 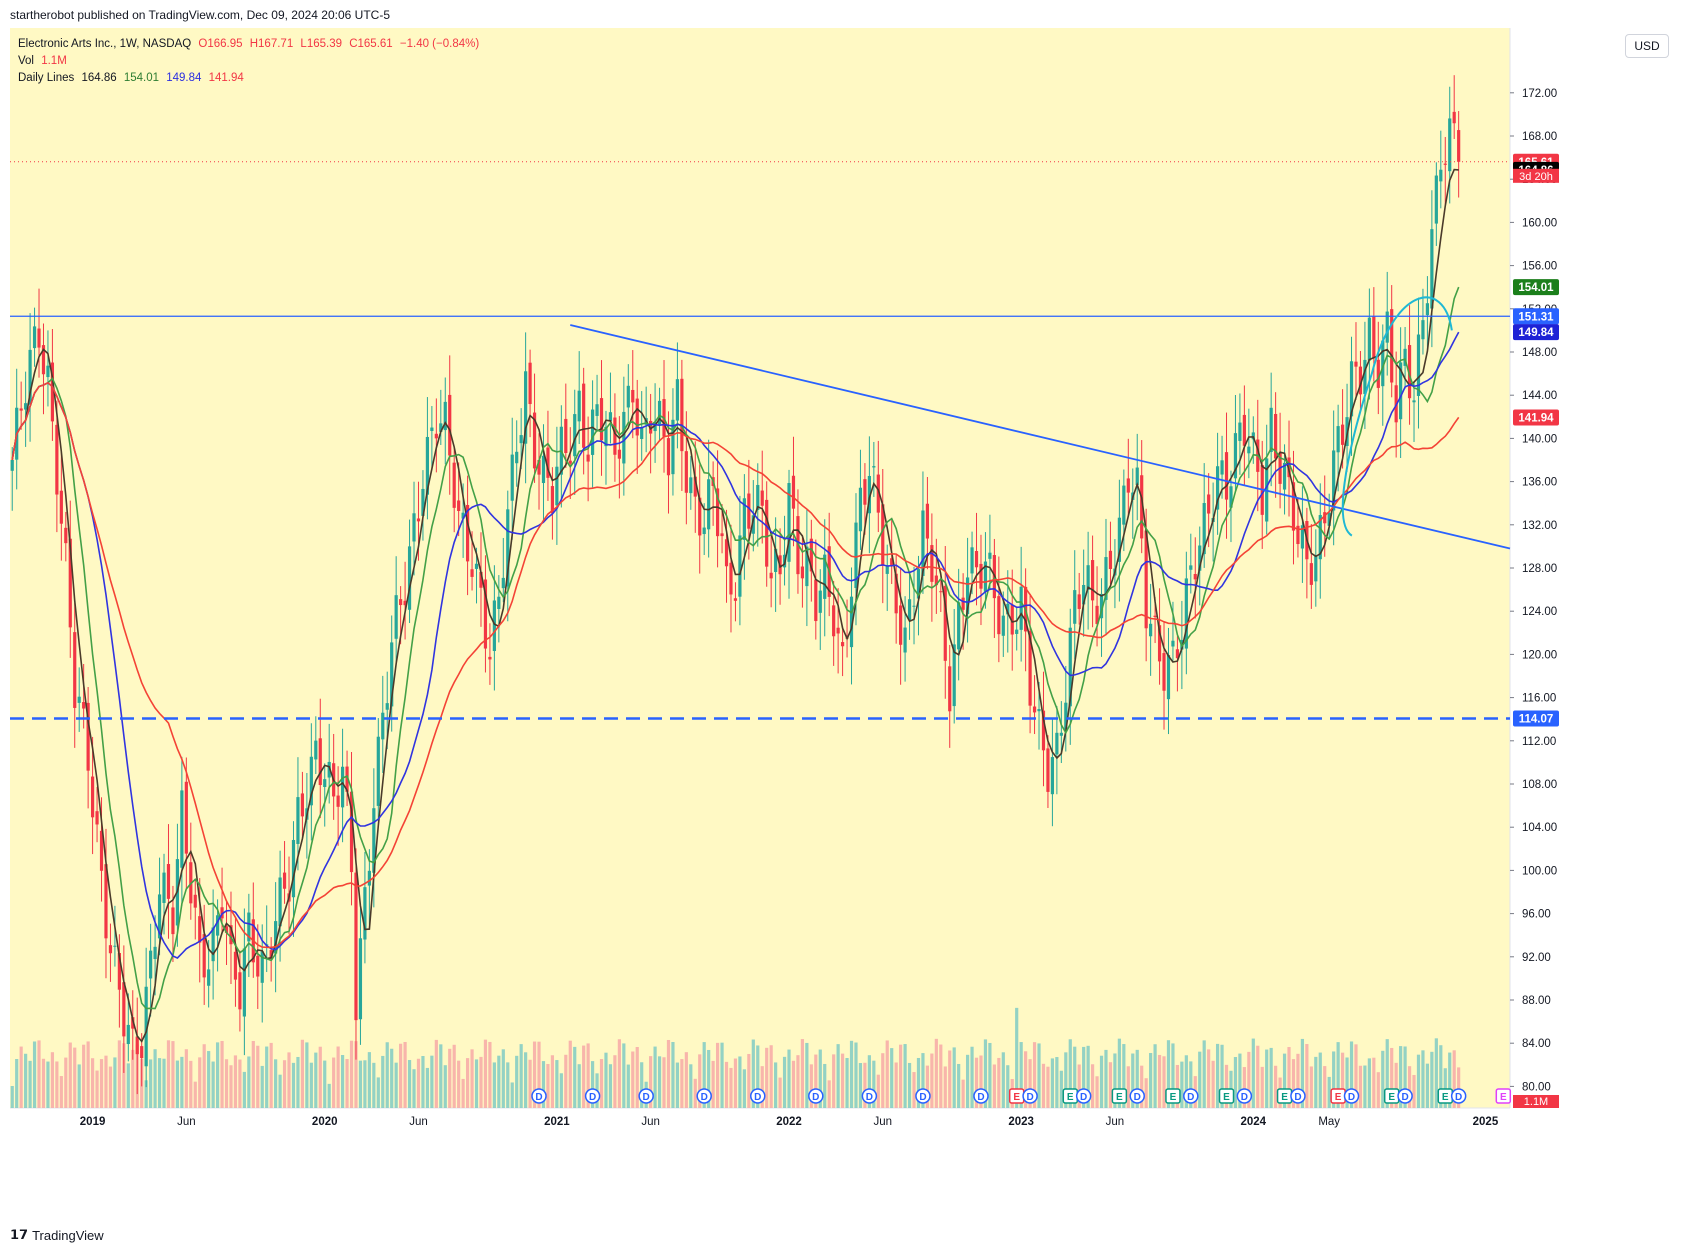 What do you see at coordinates (1647, 46) in the screenshot?
I see `currency-button: USD` at bounding box center [1647, 46].